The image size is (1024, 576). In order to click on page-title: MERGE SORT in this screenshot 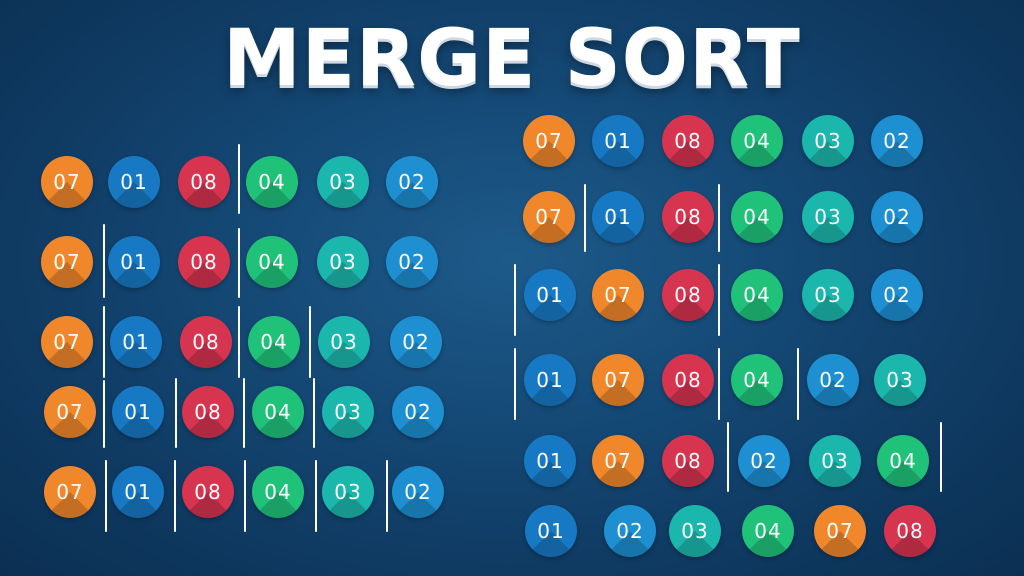, I will do `click(512, 59)`.